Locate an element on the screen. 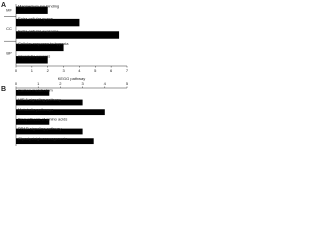  panel-label: B is located at coordinates (3, 89).